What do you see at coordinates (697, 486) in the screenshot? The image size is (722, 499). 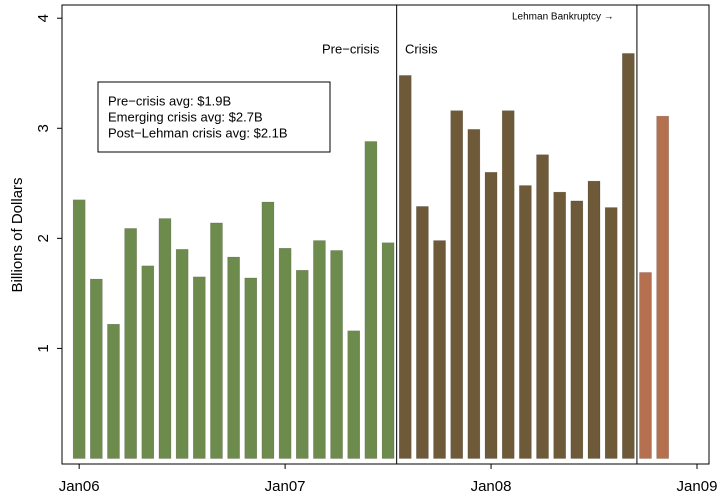 I see `x-tick-label: Jan09` at bounding box center [697, 486].